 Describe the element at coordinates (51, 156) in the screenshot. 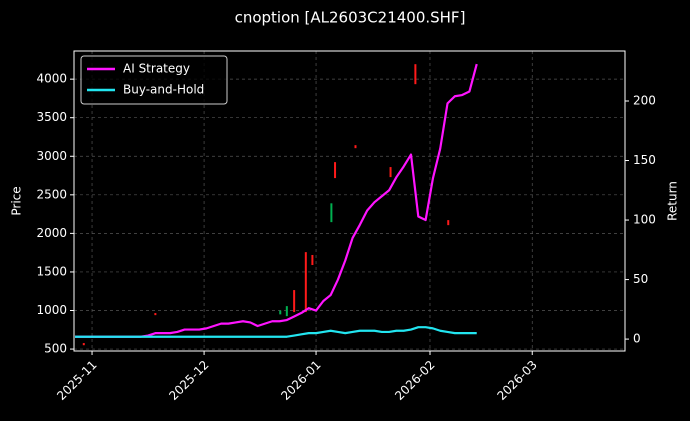

I see `y-tick-label: 3000` at that location.